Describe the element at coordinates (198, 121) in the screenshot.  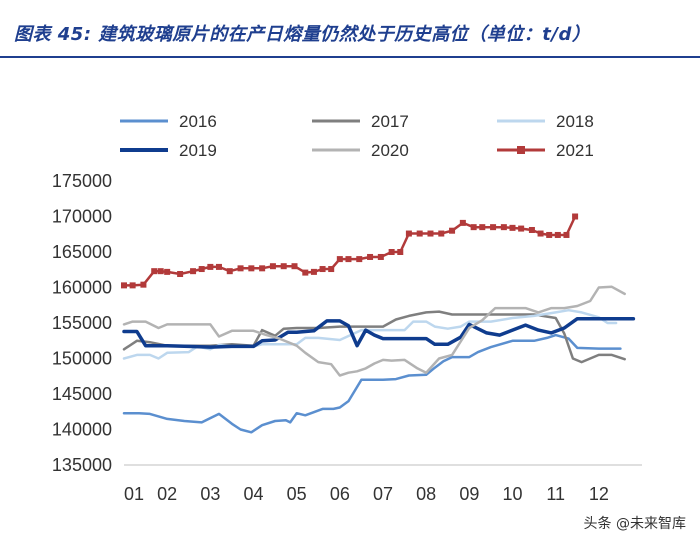
I see `legend-label-2016: 2016` at that location.